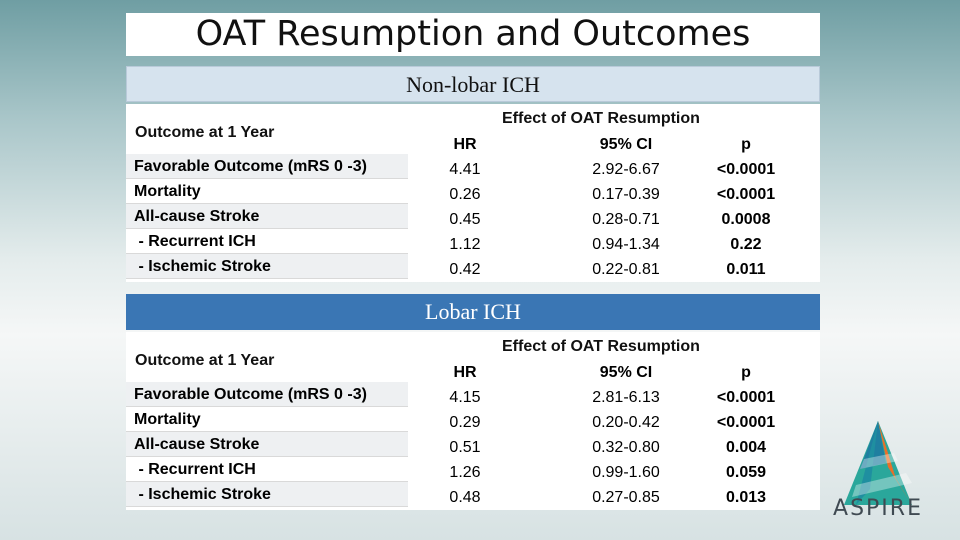 The height and width of the screenshot is (540, 960). I want to click on hr-value: 4.15, so click(465, 397).